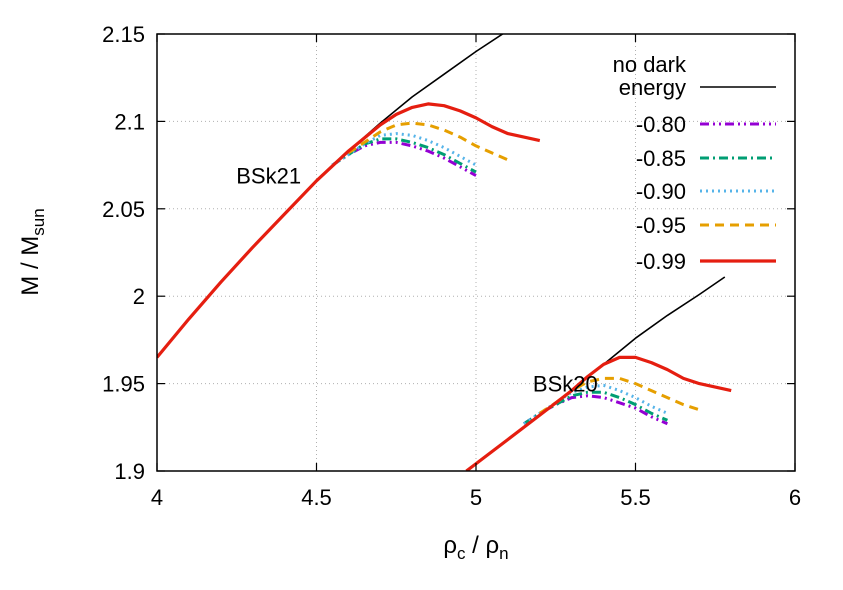  What do you see at coordinates (123, 209) in the screenshot?
I see `y-tick-label: 2.05` at bounding box center [123, 209].